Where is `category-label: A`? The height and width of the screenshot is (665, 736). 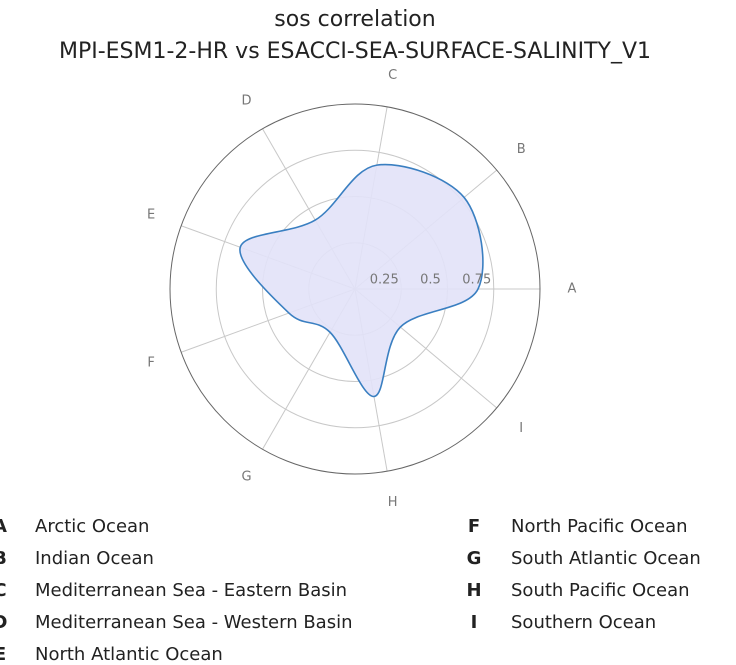 category-label: A is located at coordinates (572, 289).